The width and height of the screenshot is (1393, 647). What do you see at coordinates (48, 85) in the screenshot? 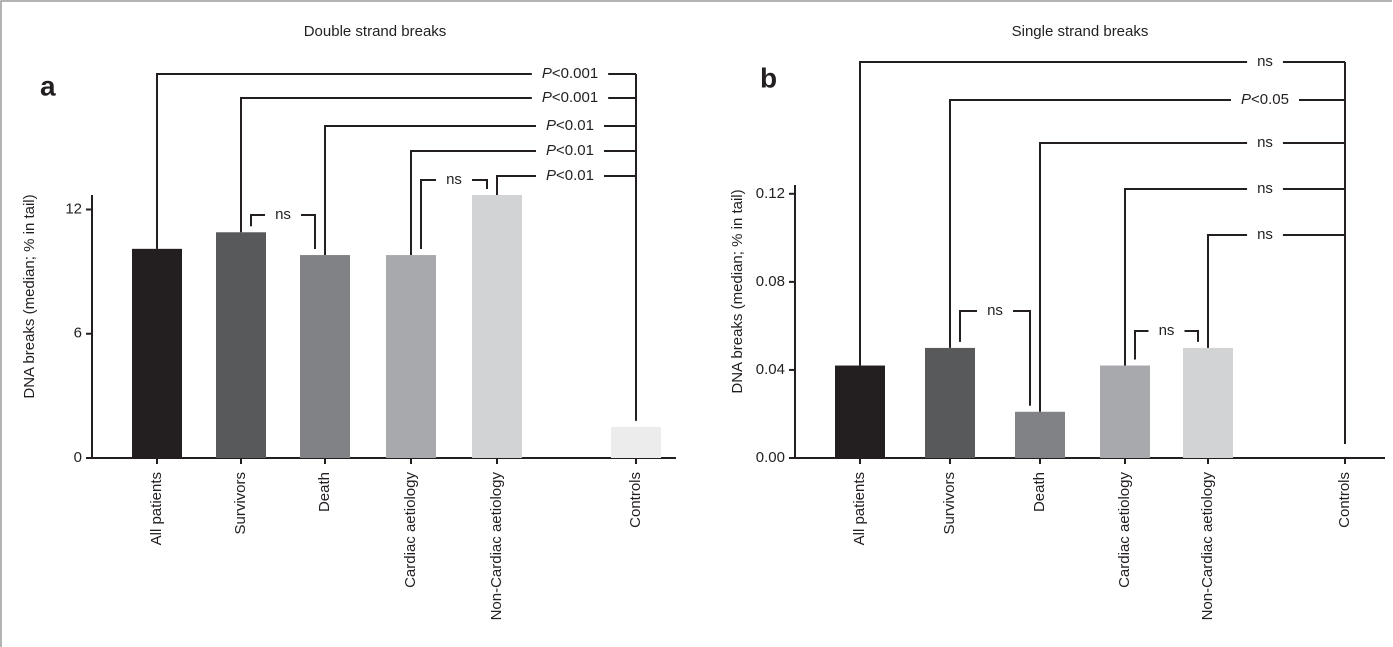
I see `panel-letter: a` at bounding box center [48, 85].